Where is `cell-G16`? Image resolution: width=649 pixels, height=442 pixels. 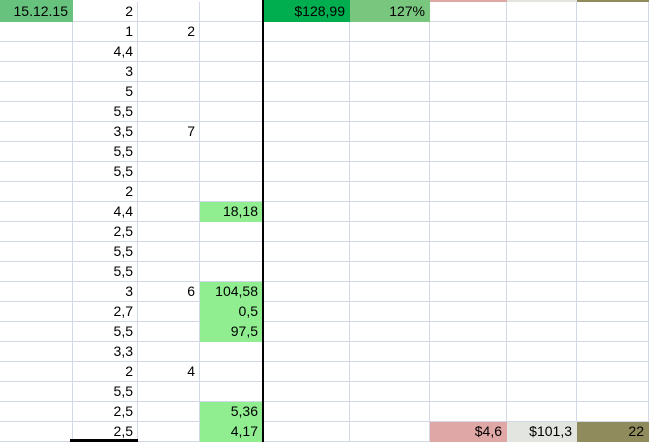 cell-G16 is located at coordinates (468, 312).